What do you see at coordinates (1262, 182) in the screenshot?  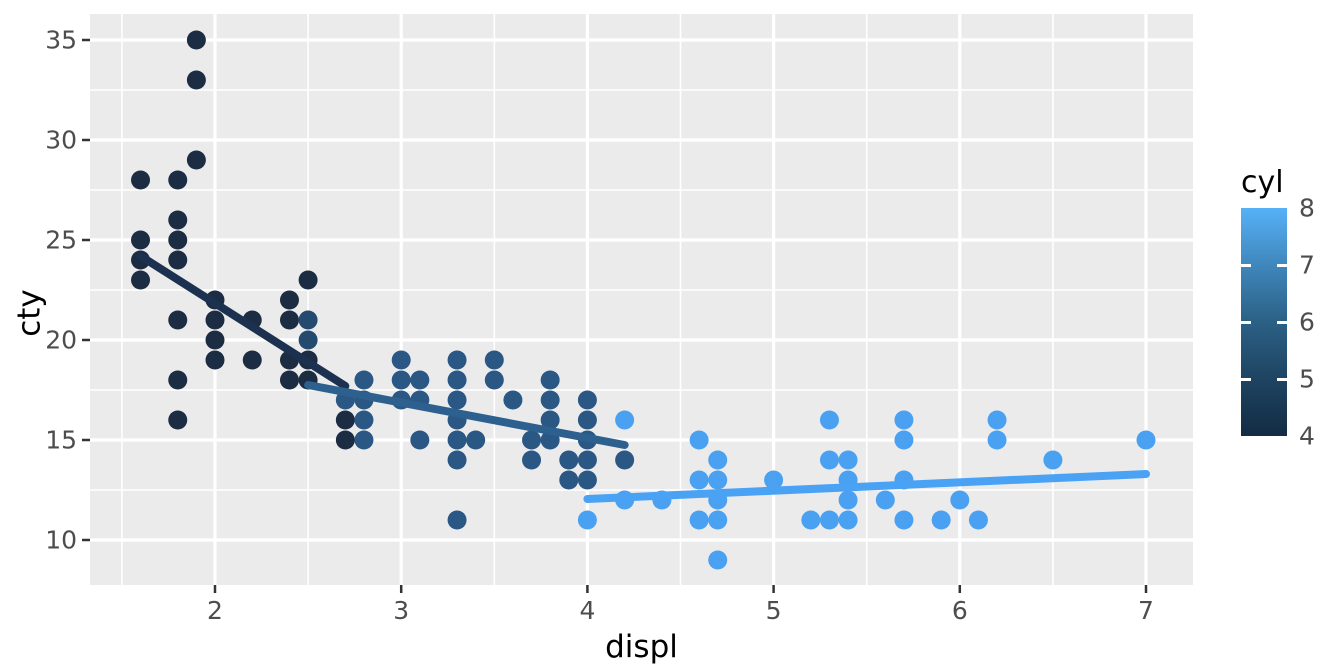 I see `legend-title: cyl` at bounding box center [1262, 182].